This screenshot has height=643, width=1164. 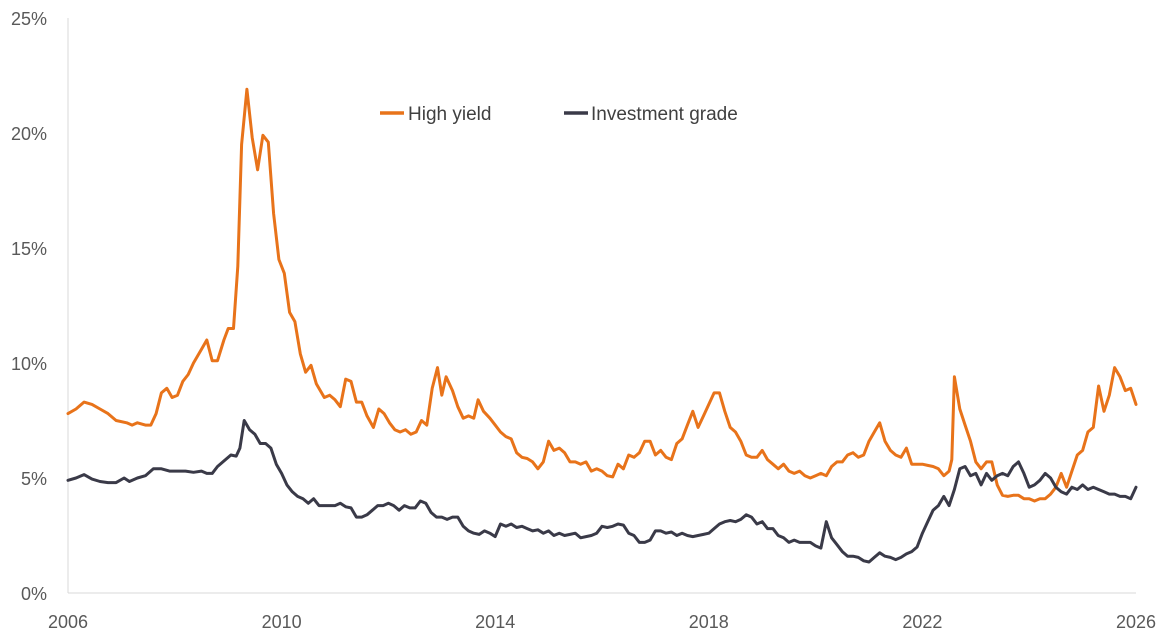 I want to click on legend-item-high-yield: High yield, so click(x=435, y=114).